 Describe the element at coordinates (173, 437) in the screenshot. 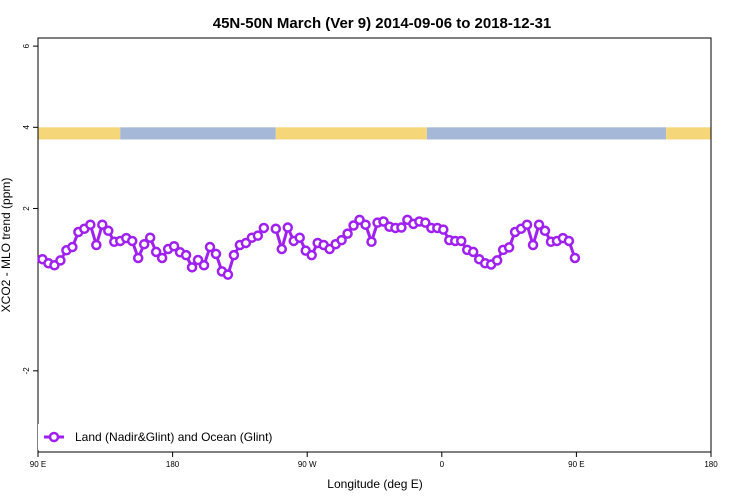

I see `legend-label: Land (Nadir&Glint) and Ocean (Glint)` at that location.